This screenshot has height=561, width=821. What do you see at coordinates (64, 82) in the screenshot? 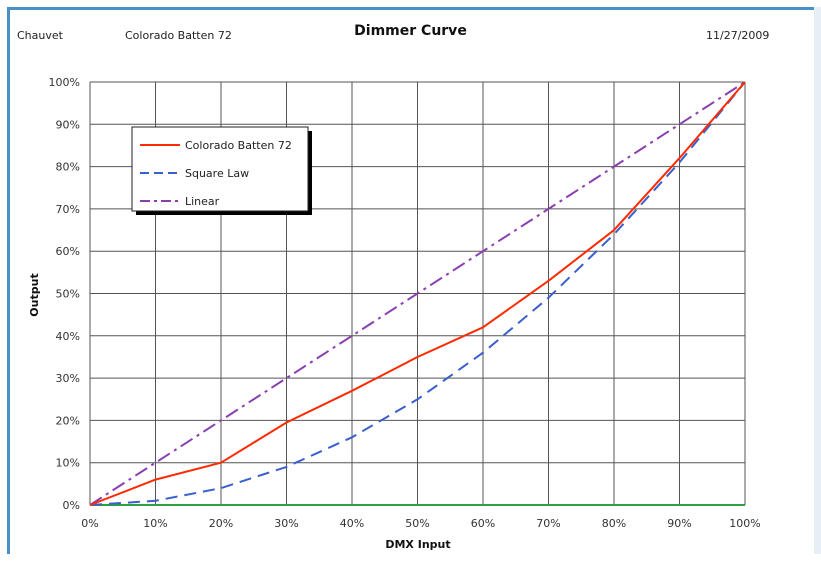
I see `y-tick-label: 100%` at bounding box center [64, 82].